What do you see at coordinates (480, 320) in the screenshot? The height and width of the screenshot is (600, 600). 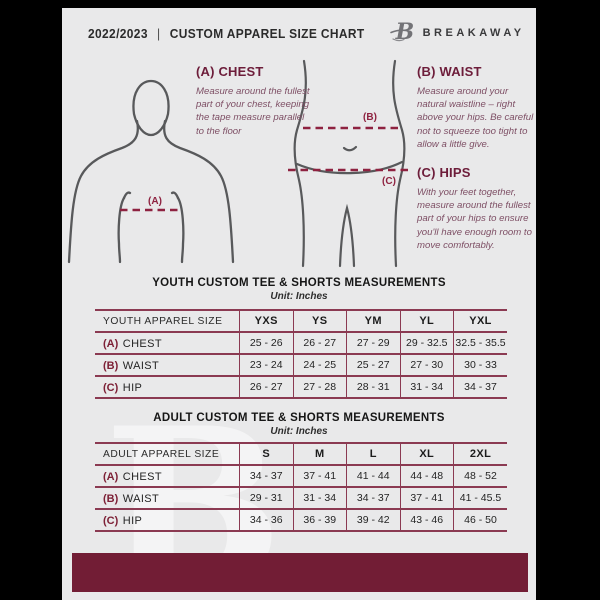 I see `youth-size-yxl: YXL` at bounding box center [480, 320].